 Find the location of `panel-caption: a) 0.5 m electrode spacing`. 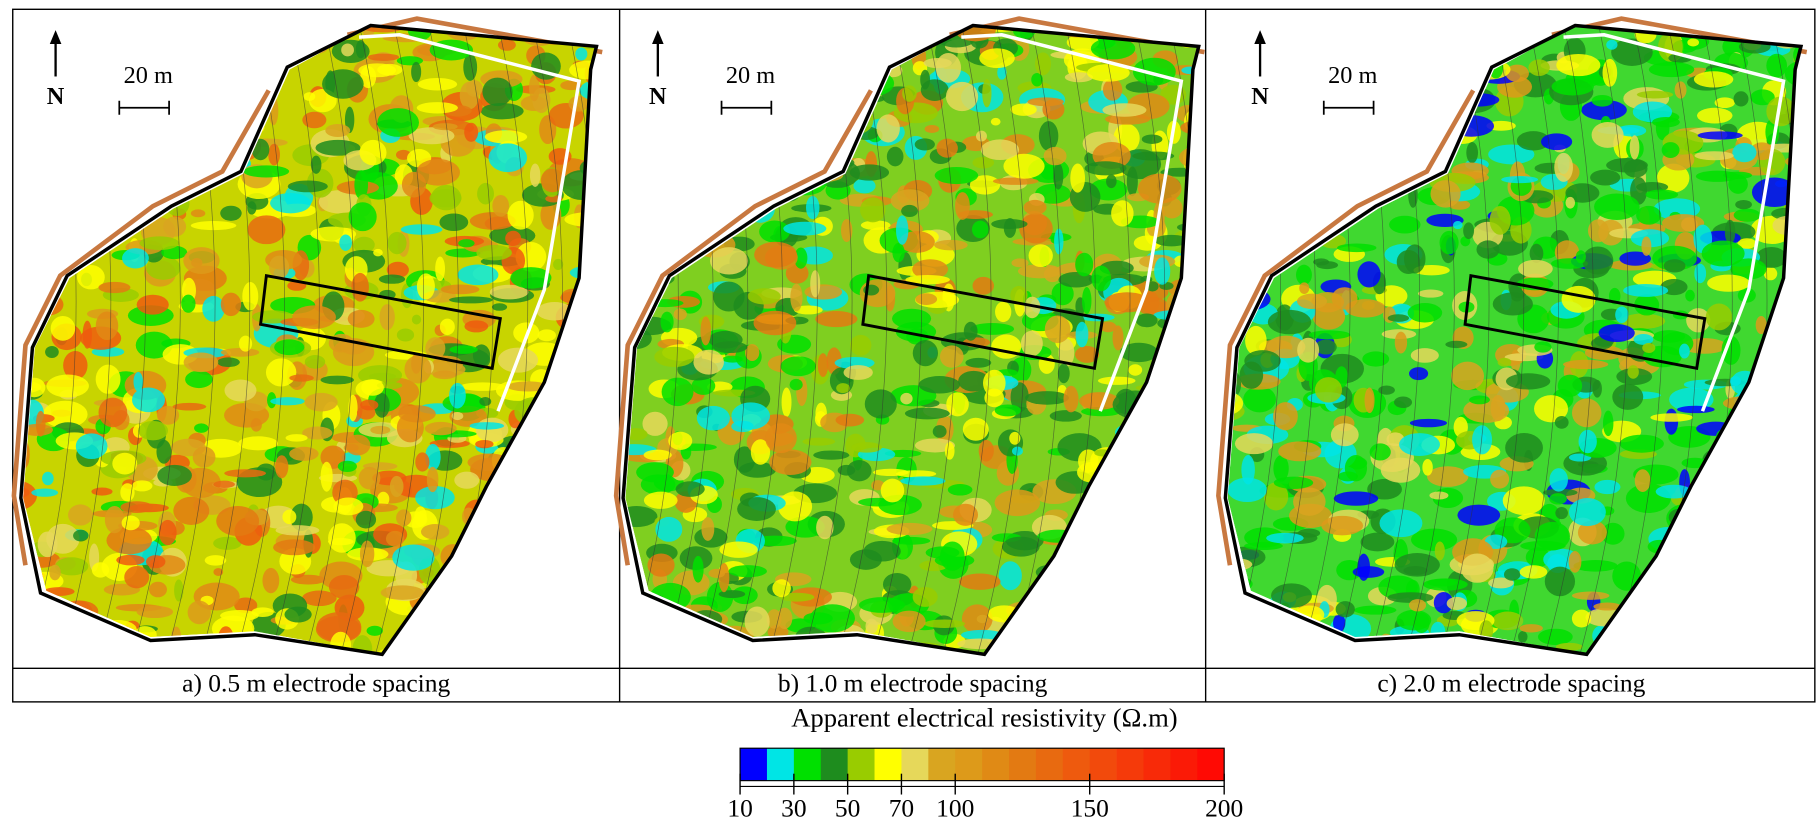

panel-caption: a) 0.5 m electrode spacing is located at coordinates (316, 683).